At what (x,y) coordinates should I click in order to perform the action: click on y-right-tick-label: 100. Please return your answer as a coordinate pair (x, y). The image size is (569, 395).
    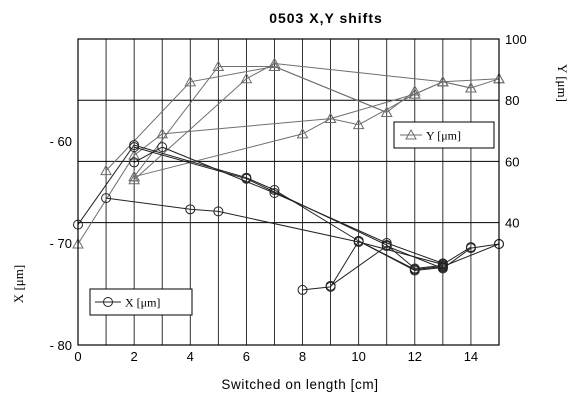
    Looking at the image, I should click on (516, 39).